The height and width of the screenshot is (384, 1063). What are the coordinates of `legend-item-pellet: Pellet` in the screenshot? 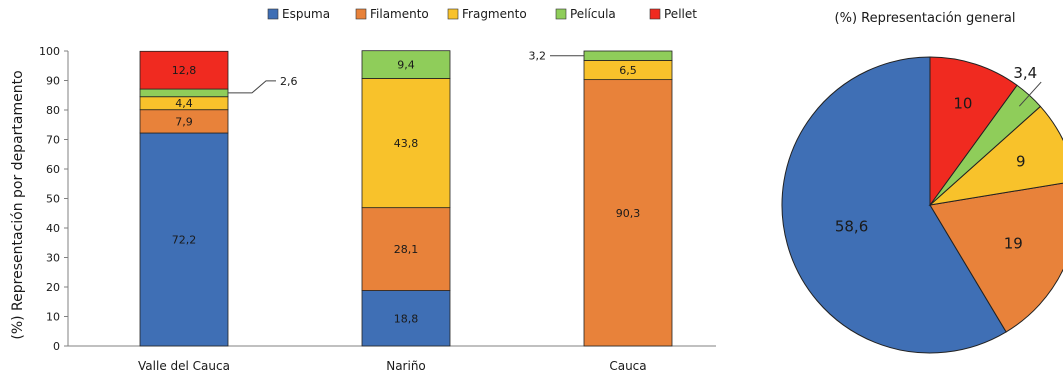 It's located at (673, 14).